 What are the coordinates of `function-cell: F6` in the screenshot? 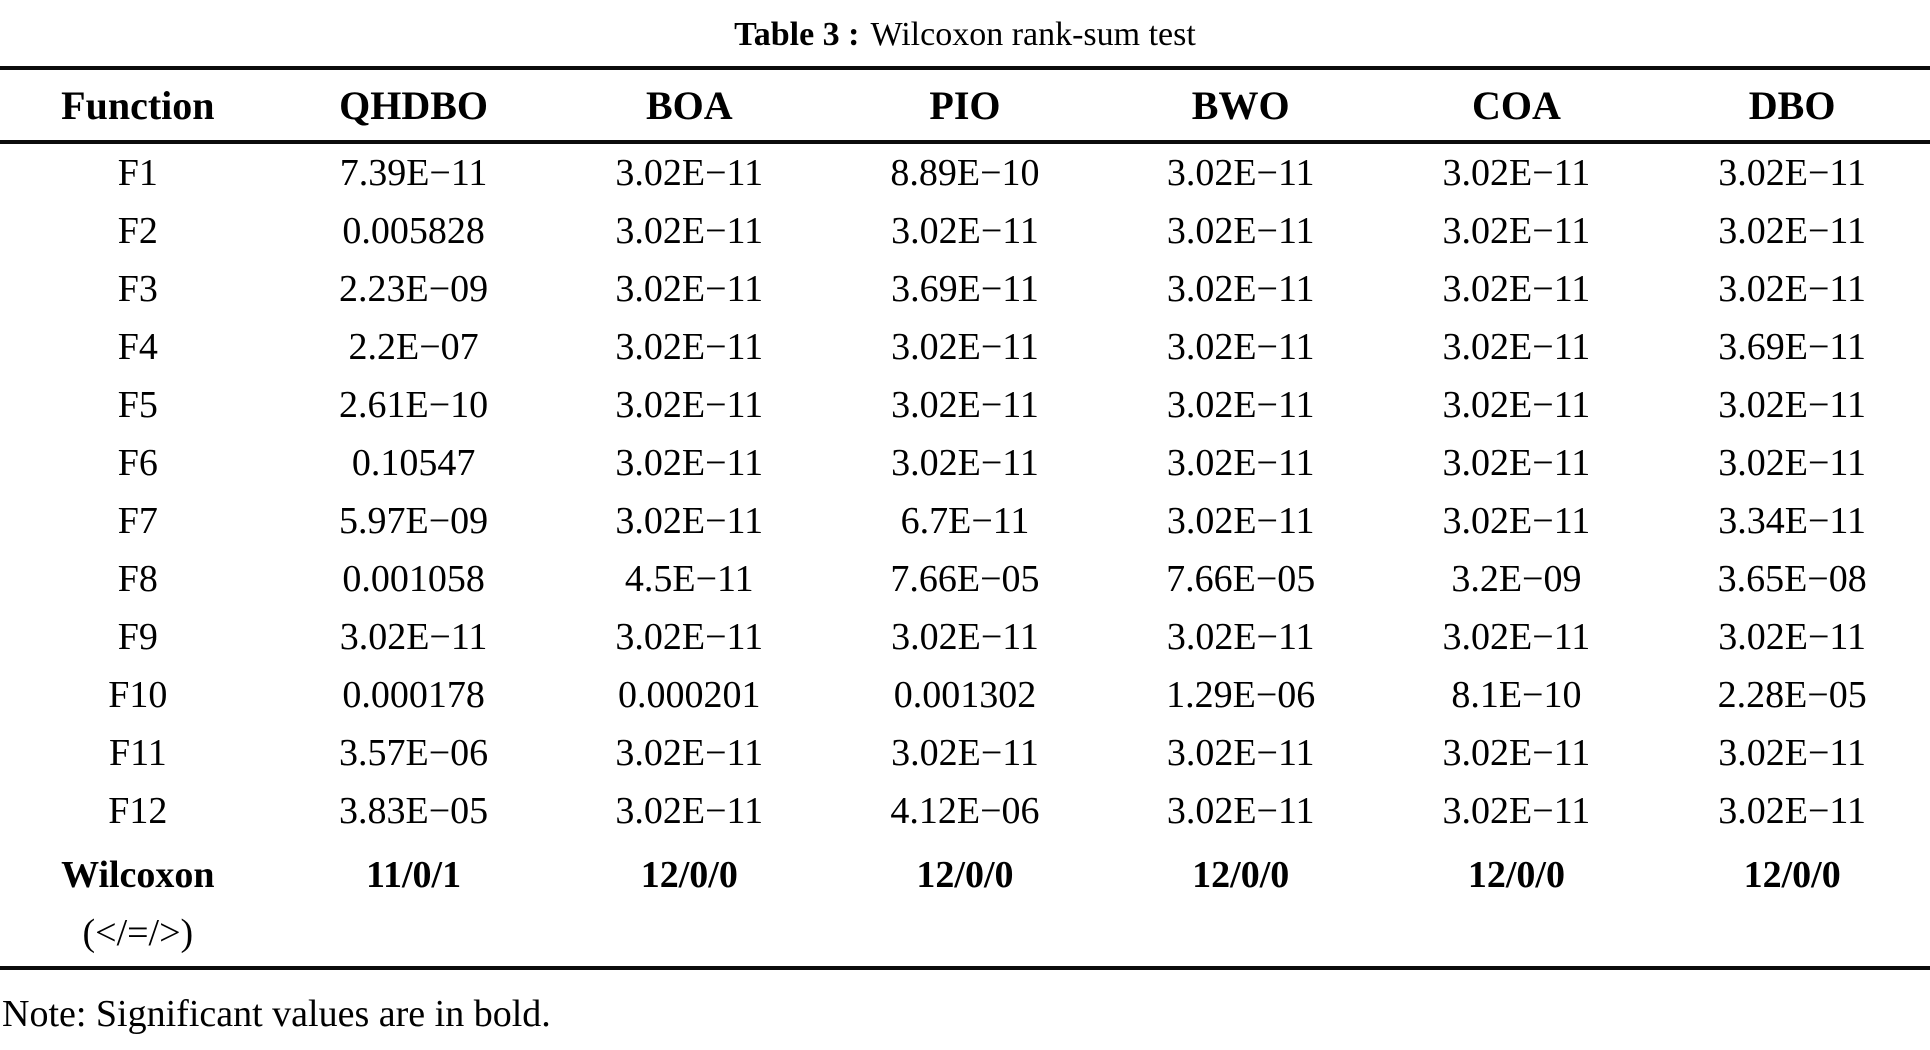 It's located at (137, 463).